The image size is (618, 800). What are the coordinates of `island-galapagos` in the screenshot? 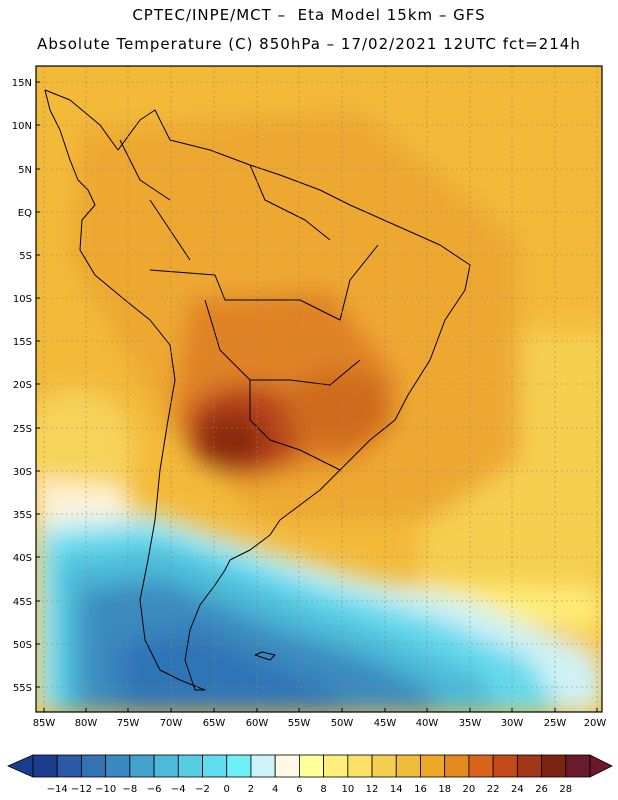 It's located at (31, 185).